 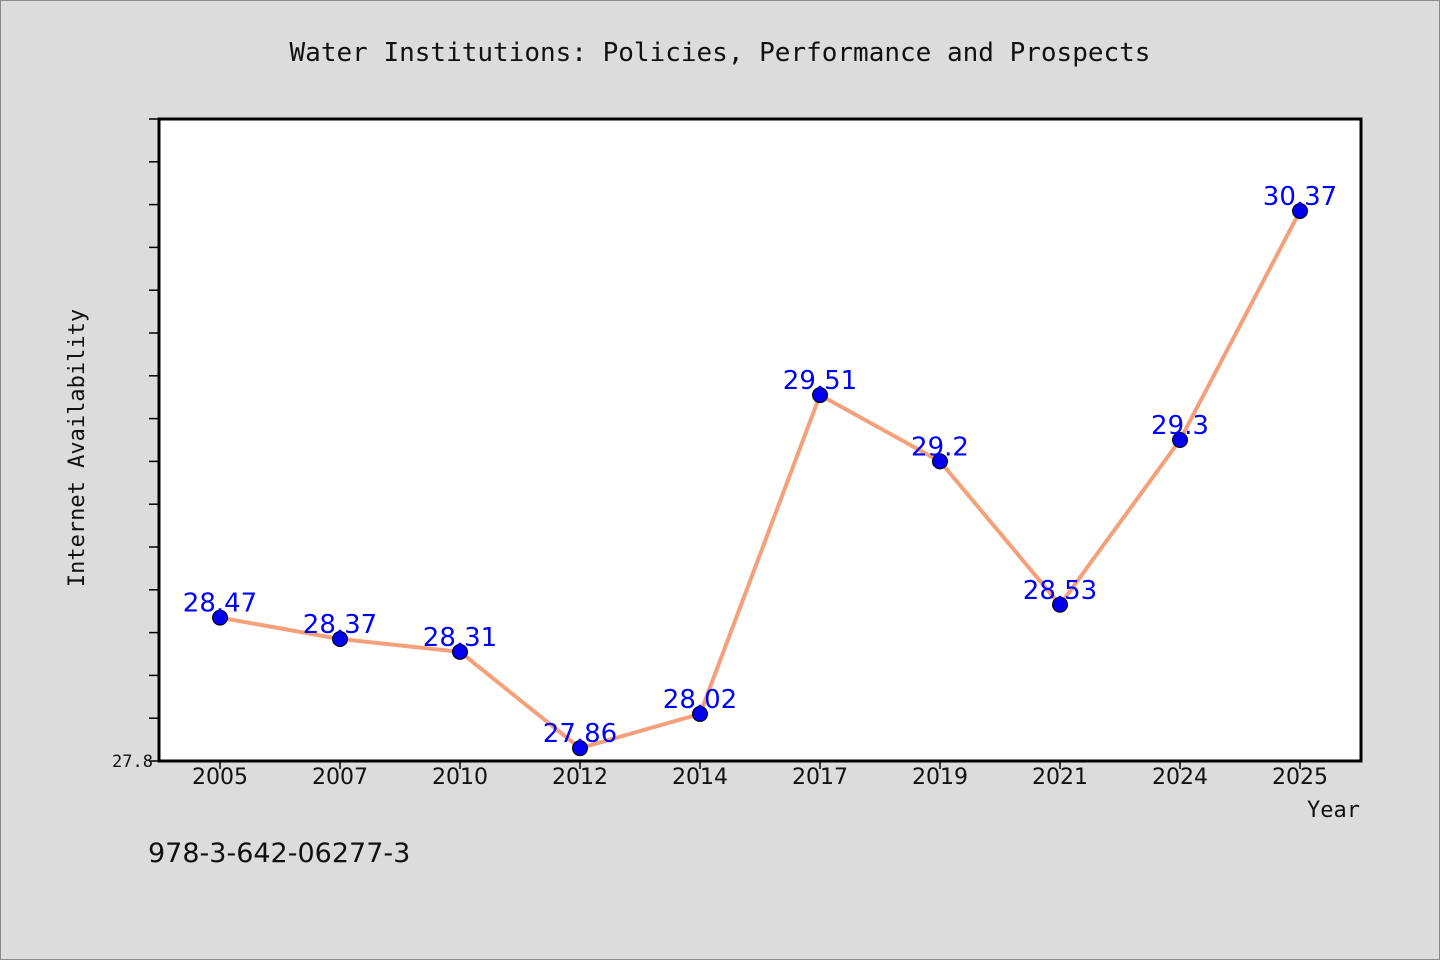 I want to click on y-axis-label: Internet Availability, so click(x=77, y=448).